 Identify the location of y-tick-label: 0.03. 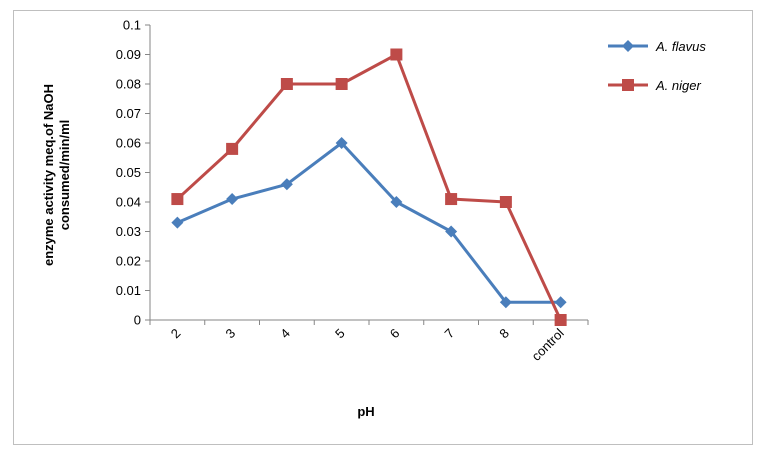
(128, 231).